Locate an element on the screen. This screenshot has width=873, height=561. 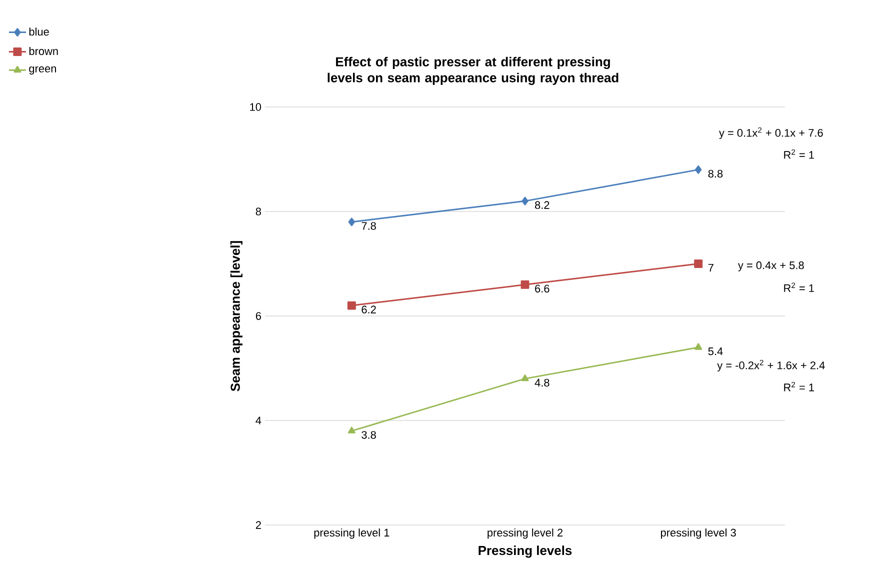
legend-label: brown is located at coordinates (43, 51).